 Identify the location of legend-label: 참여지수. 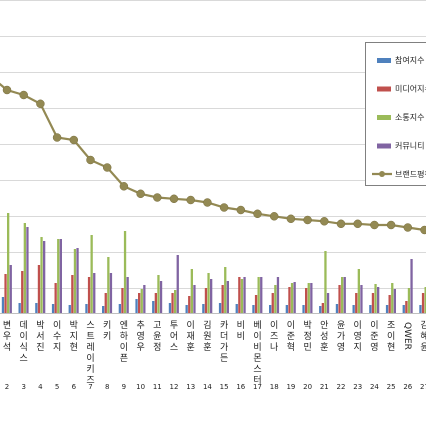
(409, 60).